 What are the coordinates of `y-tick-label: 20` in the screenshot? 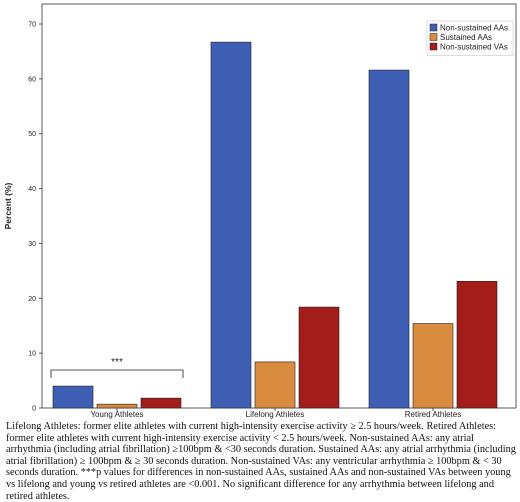 It's located at (32, 299).